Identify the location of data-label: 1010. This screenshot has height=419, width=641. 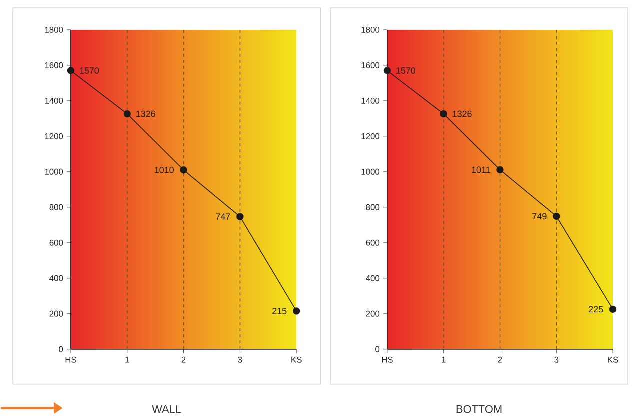
(164, 170).